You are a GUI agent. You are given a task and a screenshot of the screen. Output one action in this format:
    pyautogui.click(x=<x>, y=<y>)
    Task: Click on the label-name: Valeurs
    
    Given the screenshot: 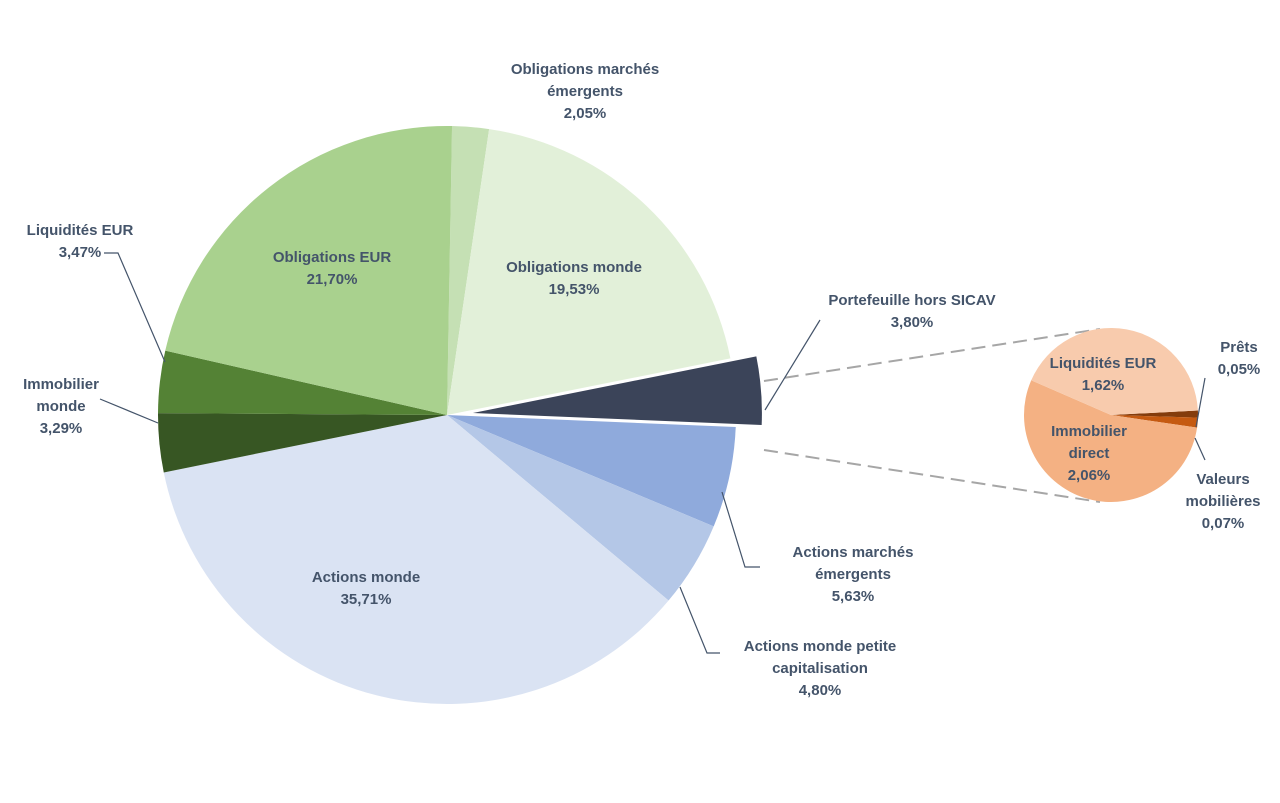 What is the action you would take?
    pyautogui.click(x=1222, y=479)
    